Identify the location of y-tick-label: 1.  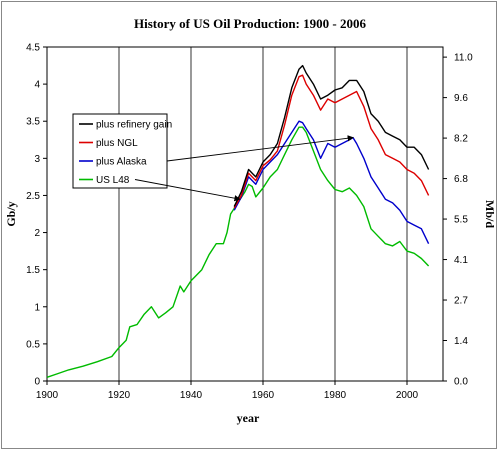
(37, 307).